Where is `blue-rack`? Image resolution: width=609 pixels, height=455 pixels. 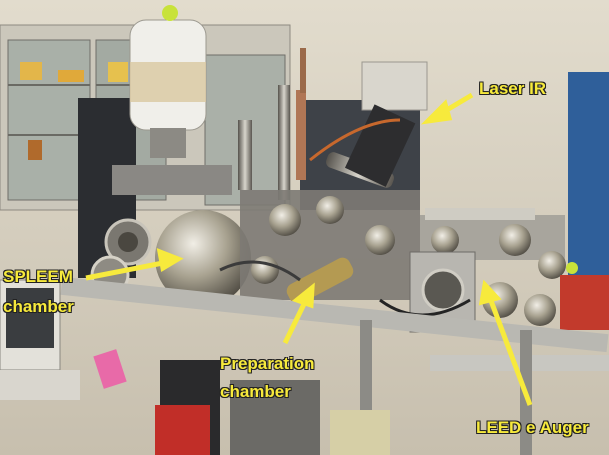
blue-rack is located at coordinates (588, 182).